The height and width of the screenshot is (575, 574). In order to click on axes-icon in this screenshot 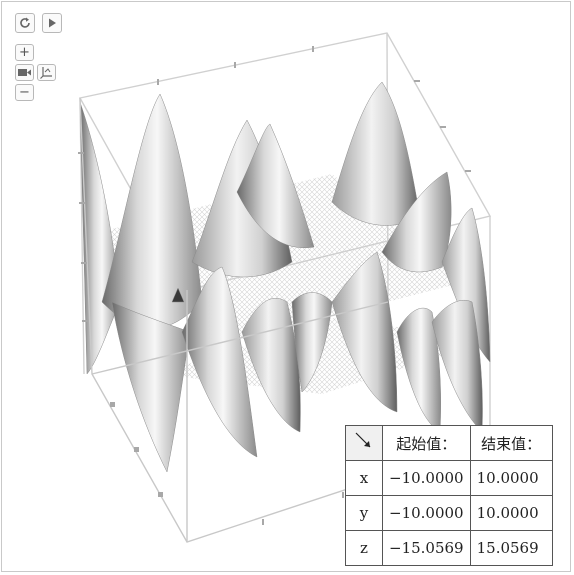, I will do `click(46, 73)`.